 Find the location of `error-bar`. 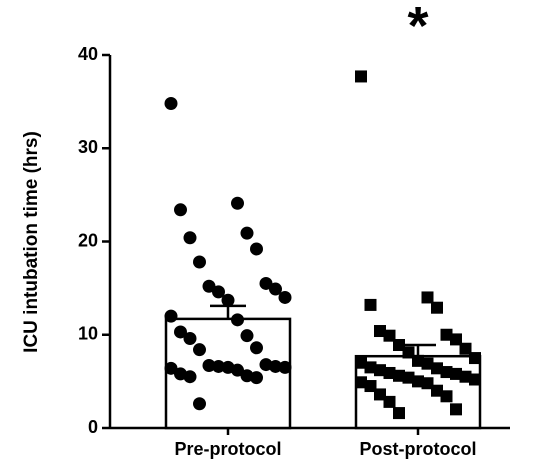

error-bar is located at coordinates (418, 350).